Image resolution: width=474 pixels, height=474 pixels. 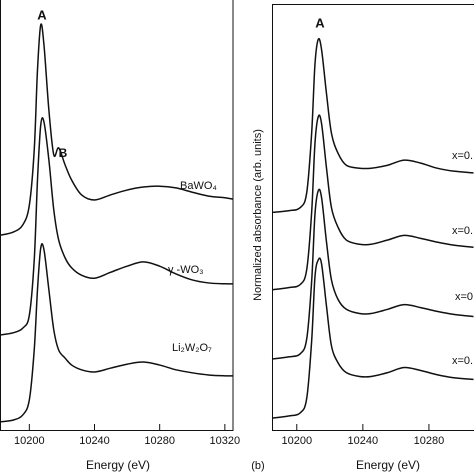 What do you see at coordinates (372, 338) in the screenshot?
I see `spectrum-line` at bounding box center [372, 338].